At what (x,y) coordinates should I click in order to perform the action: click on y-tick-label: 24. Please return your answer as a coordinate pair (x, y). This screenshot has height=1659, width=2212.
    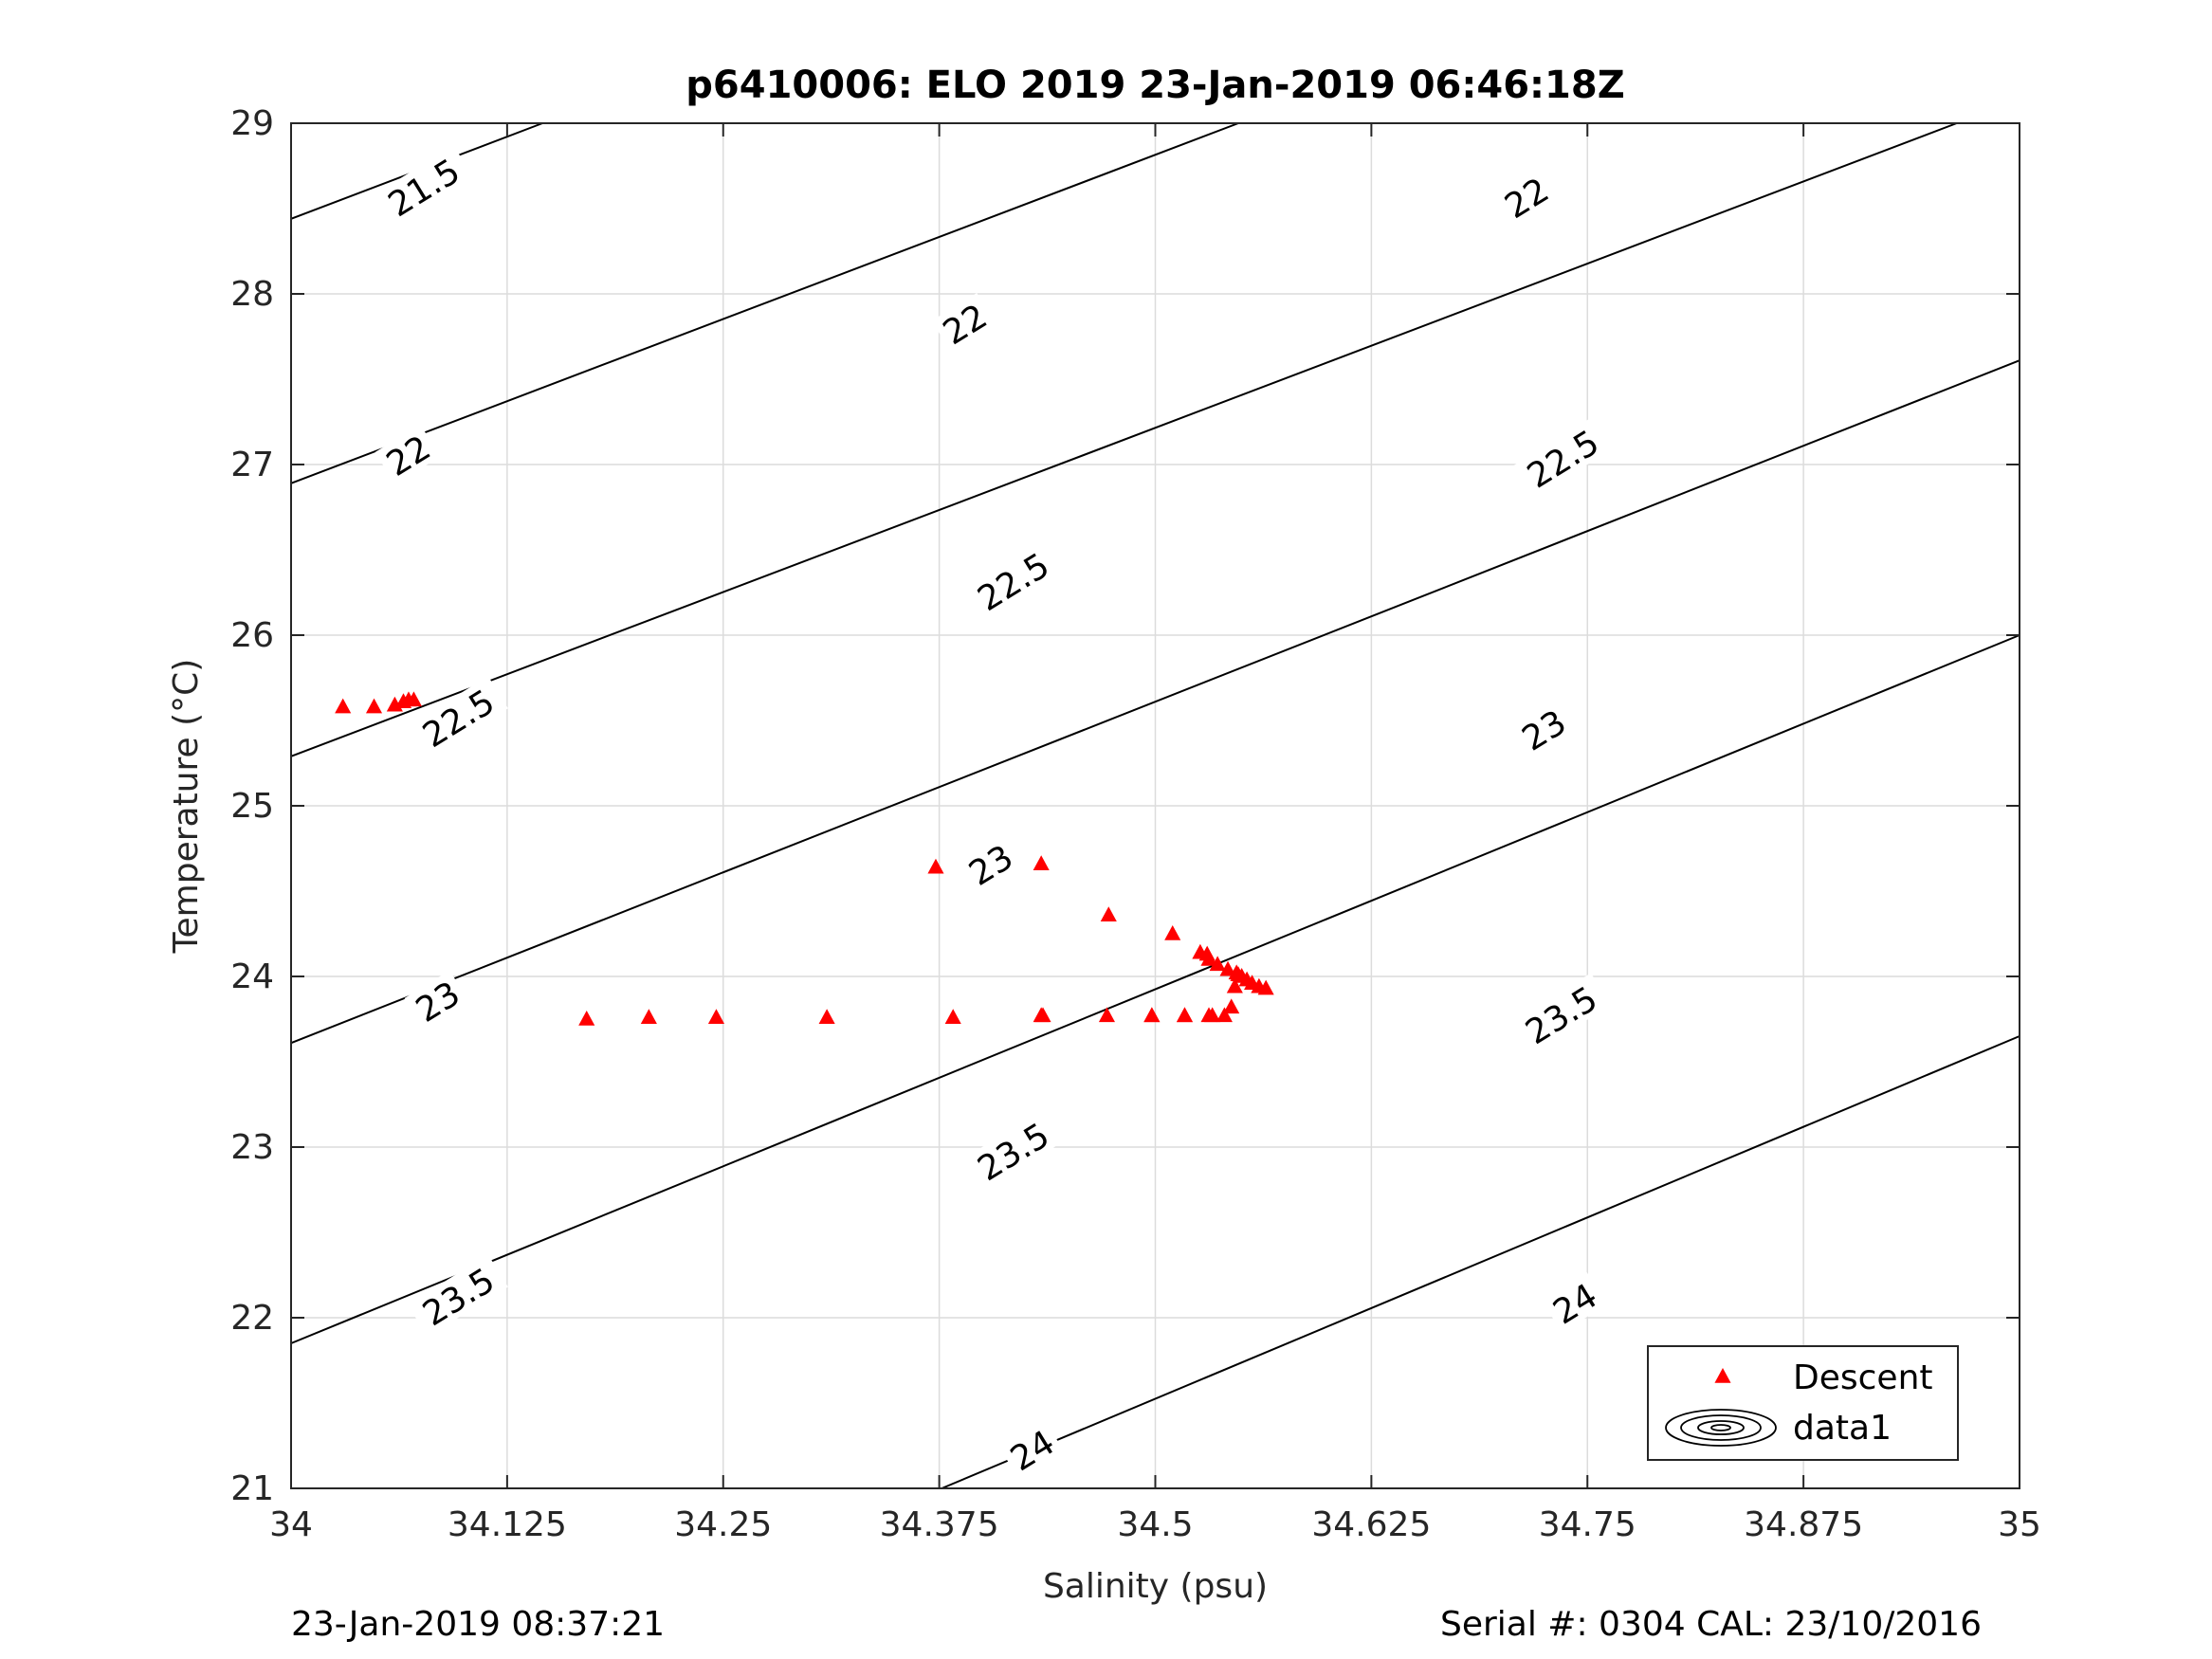
    Looking at the image, I should click on (252, 976).